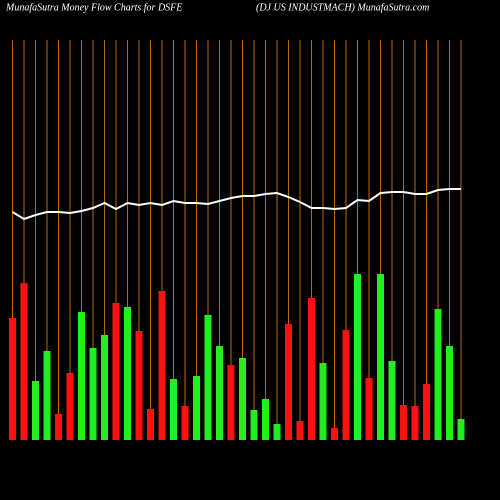 The width and height of the screenshot is (500, 500). I want to click on chart-subtitle: (DJ US INDUSTMACH) MunafaSutra.com, so click(342, 7).